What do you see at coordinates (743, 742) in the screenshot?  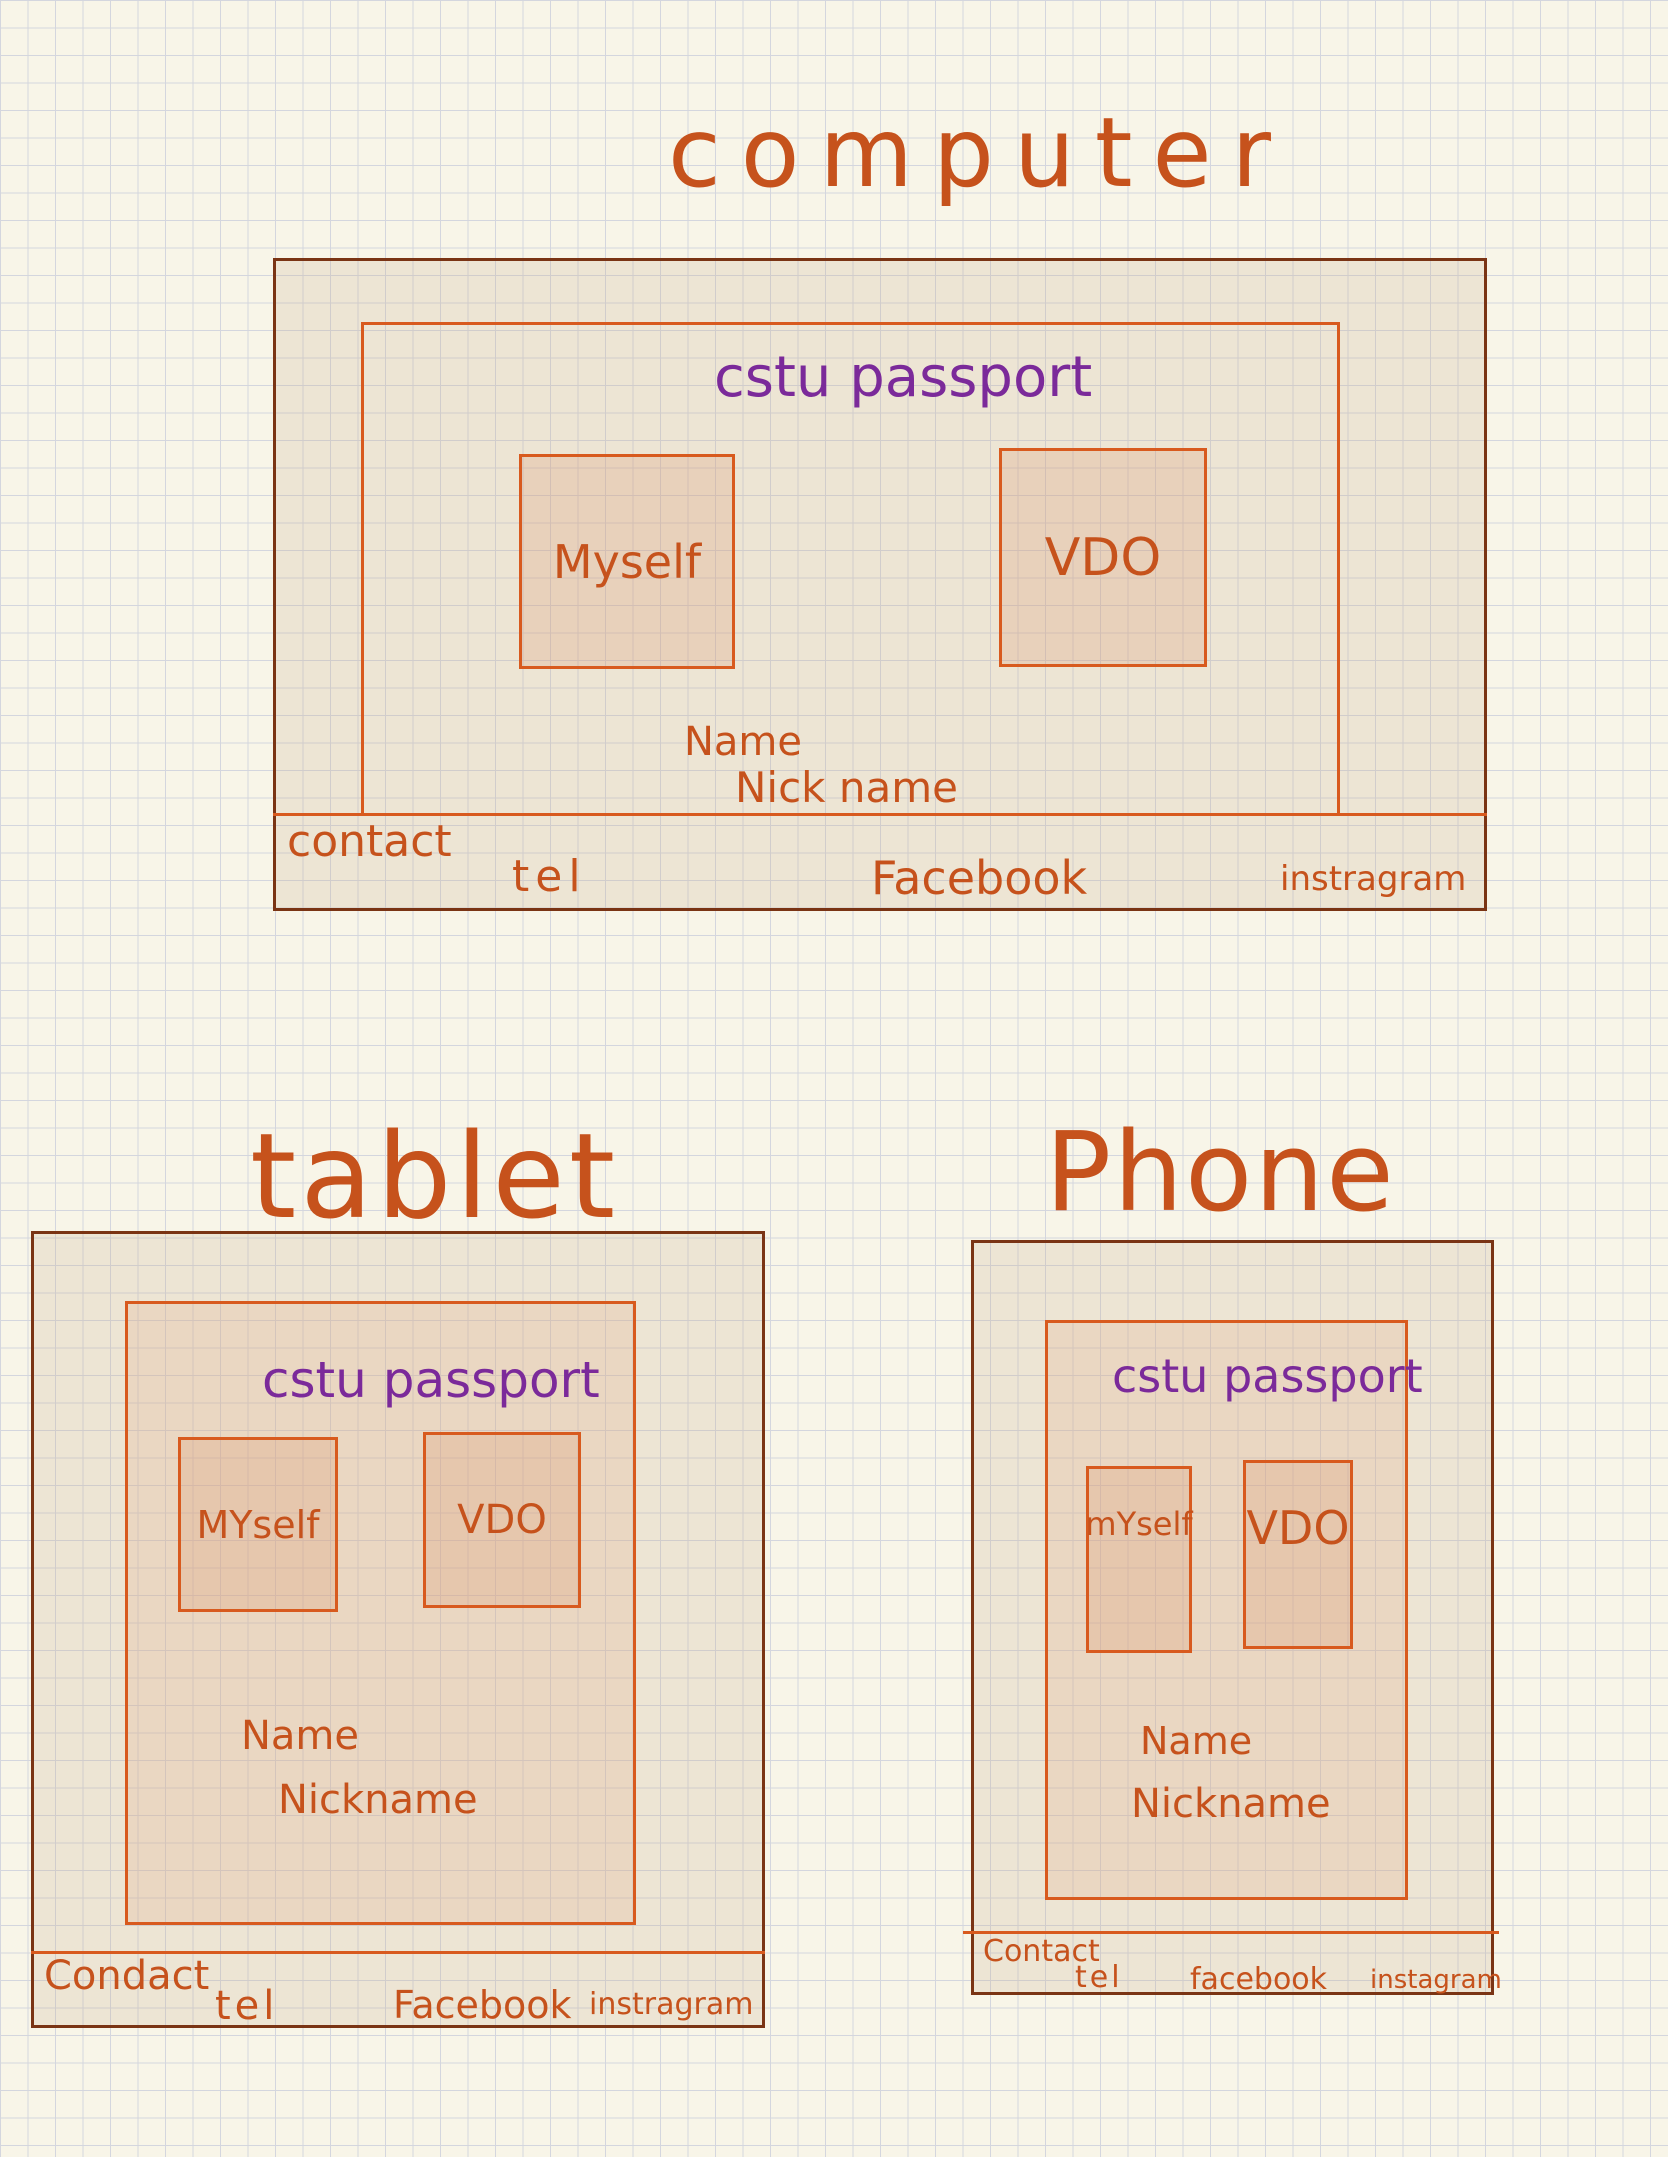 I see `computer-name-label: Name` at bounding box center [743, 742].